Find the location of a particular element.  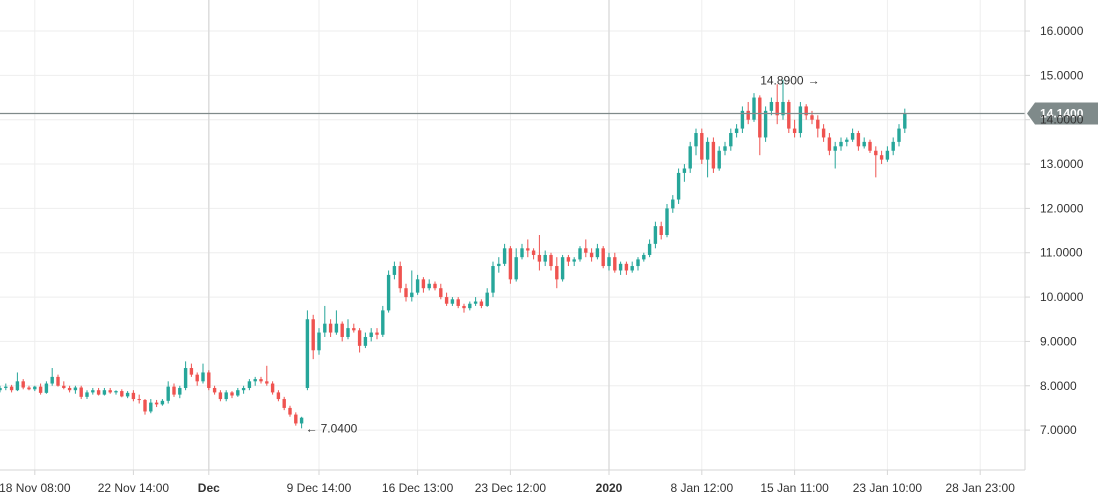

y-tick-label: 16.0000 is located at coordinates (1062, 31).